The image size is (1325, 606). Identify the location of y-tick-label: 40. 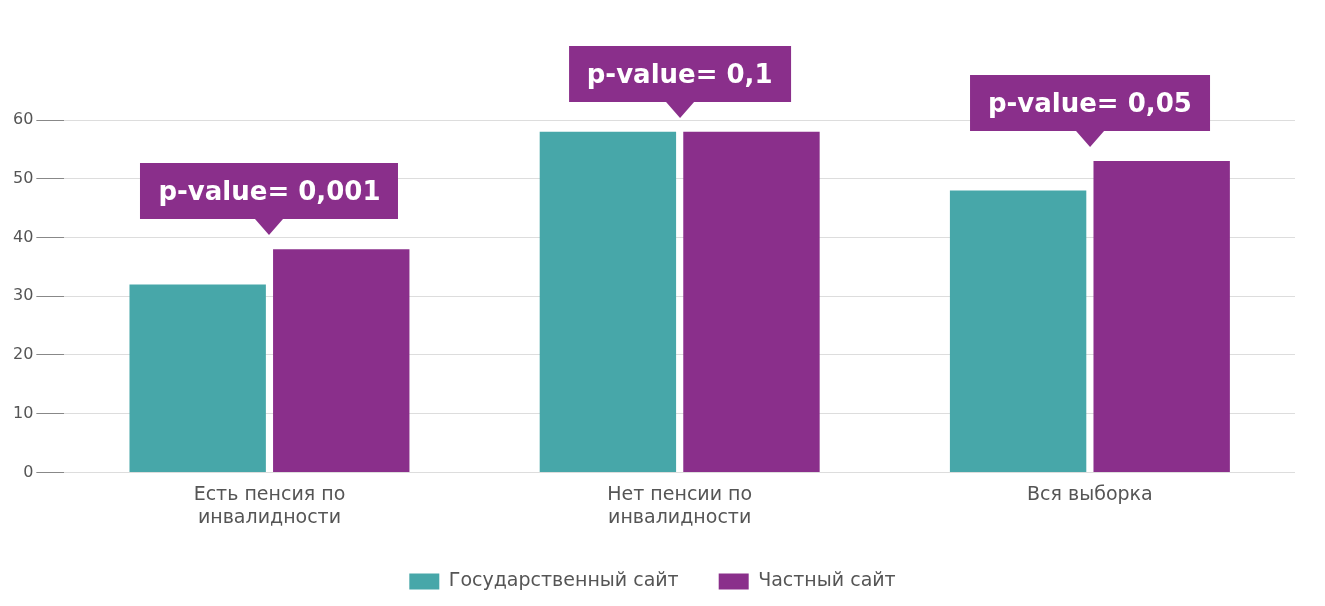
(23, 236).